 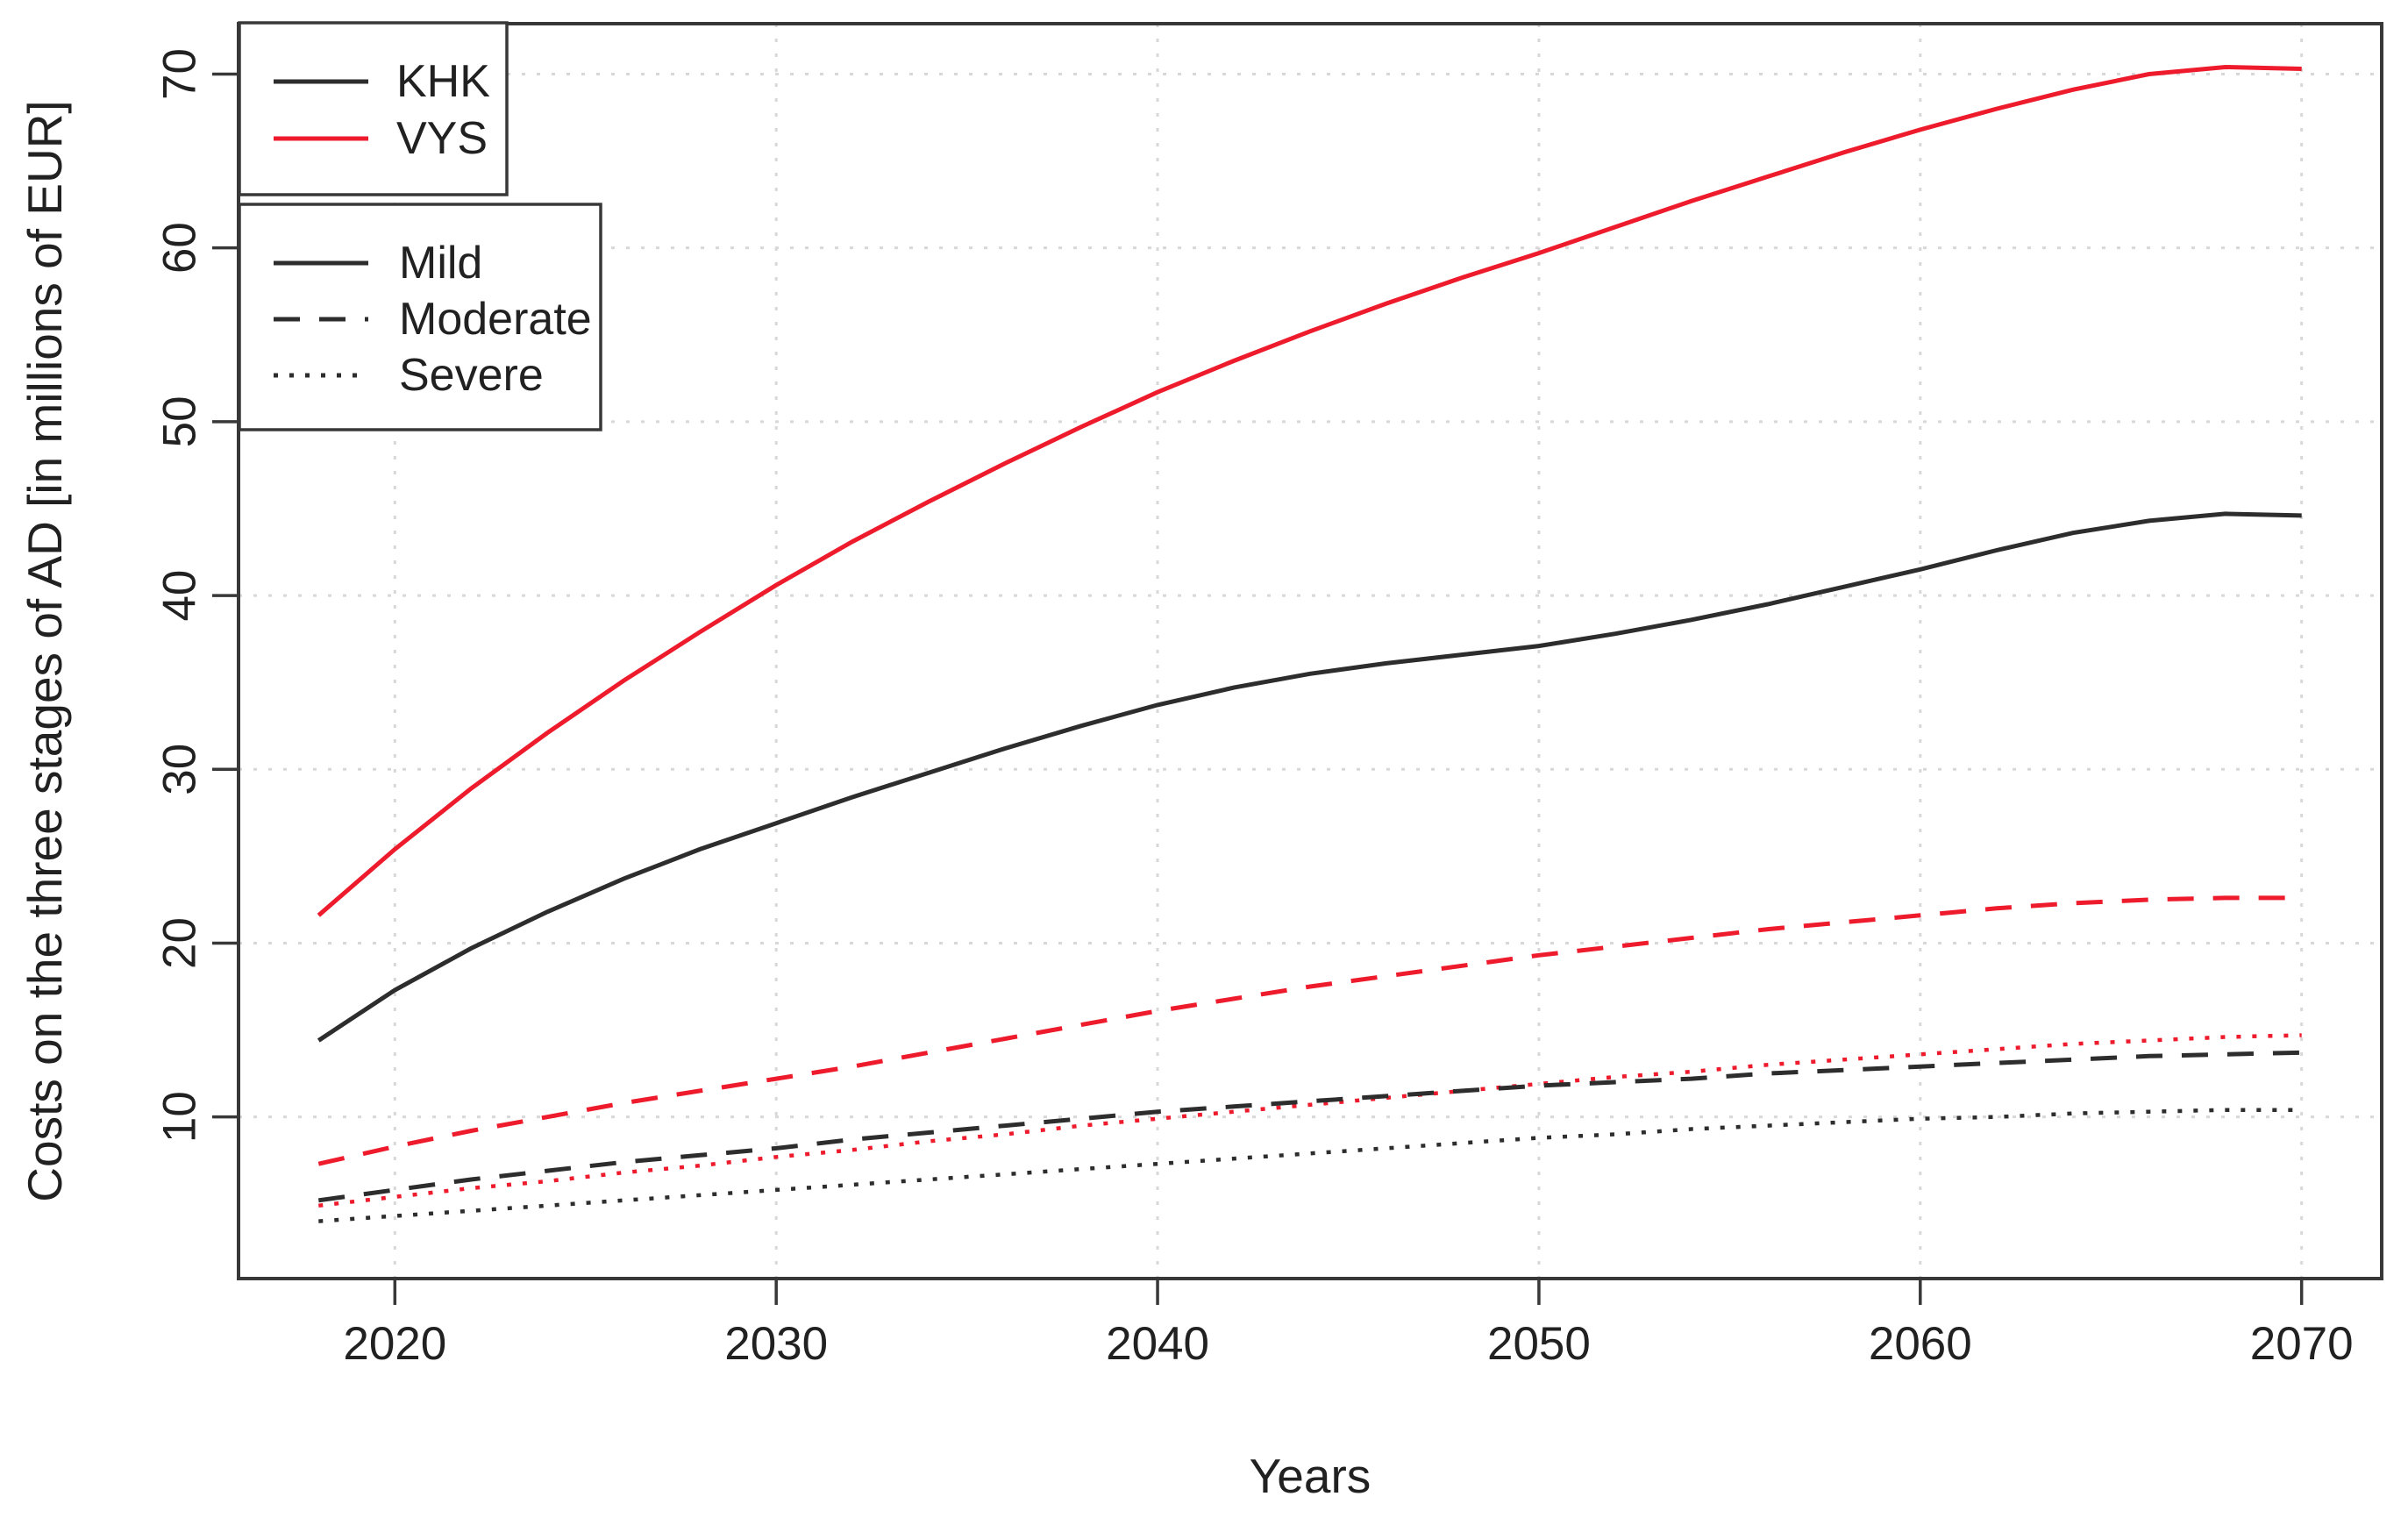 What do you see at coordinates (776, 1344) in the screenshot?
I see `x-tick-label: 2030` at bounding box center [776, 1344].